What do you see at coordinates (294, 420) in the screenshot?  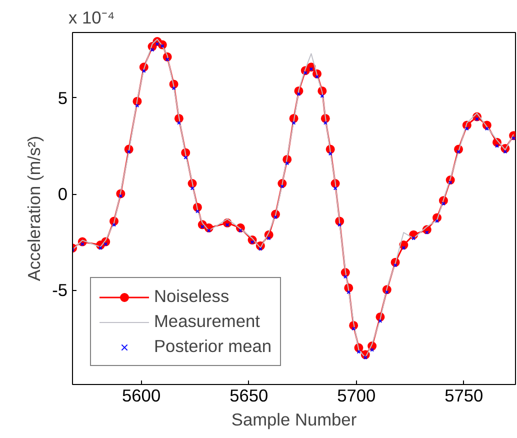 I see `x-axis-title: Sample Number` at bounding box center [294, 420].